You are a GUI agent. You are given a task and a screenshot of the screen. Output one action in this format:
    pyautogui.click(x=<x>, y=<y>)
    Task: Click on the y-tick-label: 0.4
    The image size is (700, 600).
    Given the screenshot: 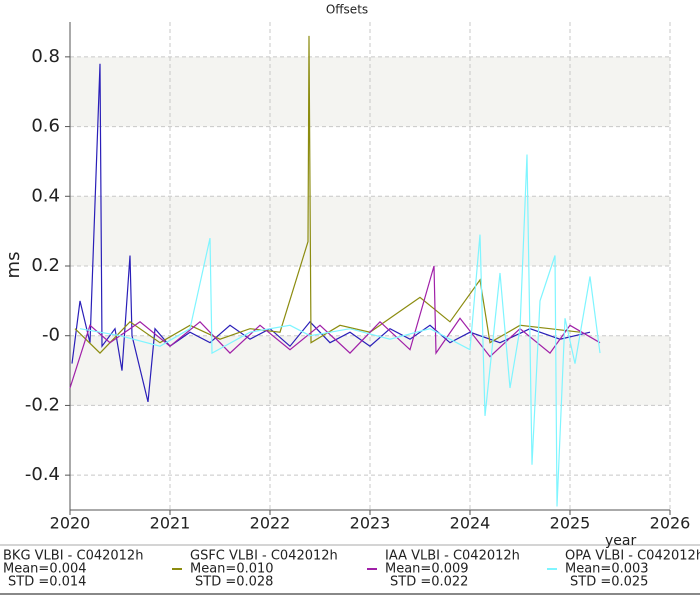 What is the action you would take?
    pyautogui.click(x=45, y=195)
    